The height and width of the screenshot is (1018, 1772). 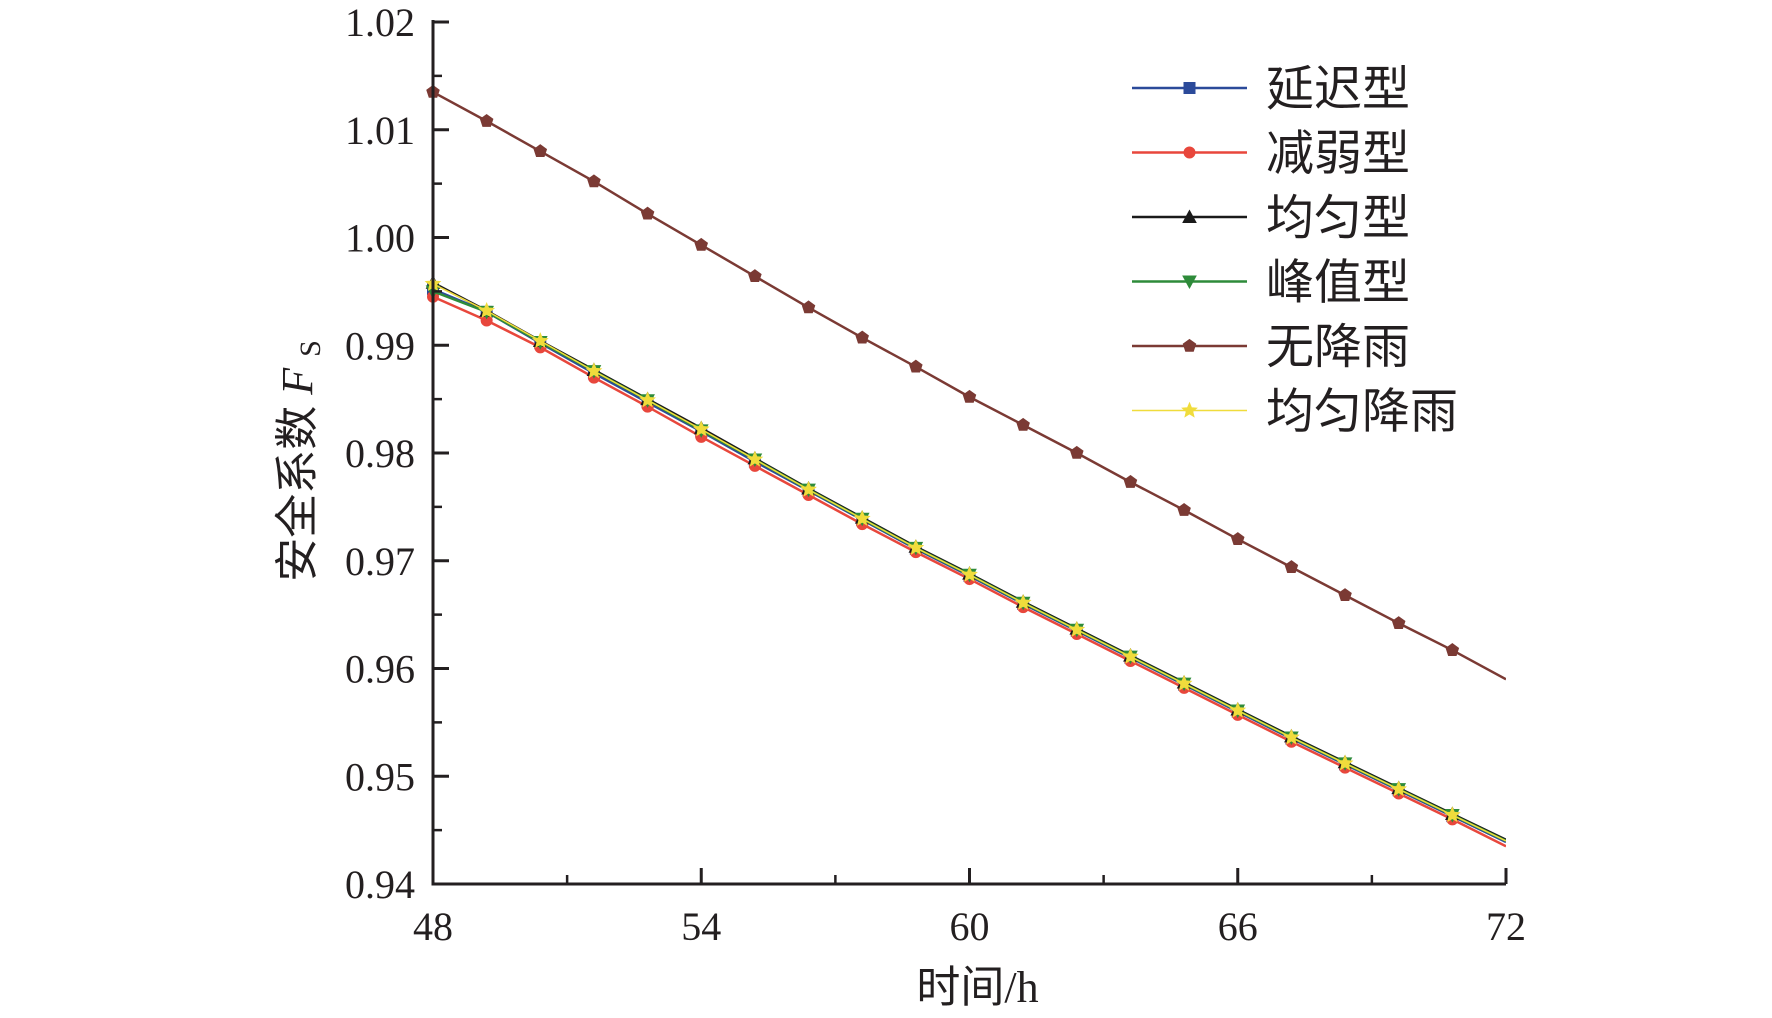 What do you see at coordinates (1338, 89) in the screenshot?
I see `legend-label: 延迟型` at bounding box center [1338, 89].